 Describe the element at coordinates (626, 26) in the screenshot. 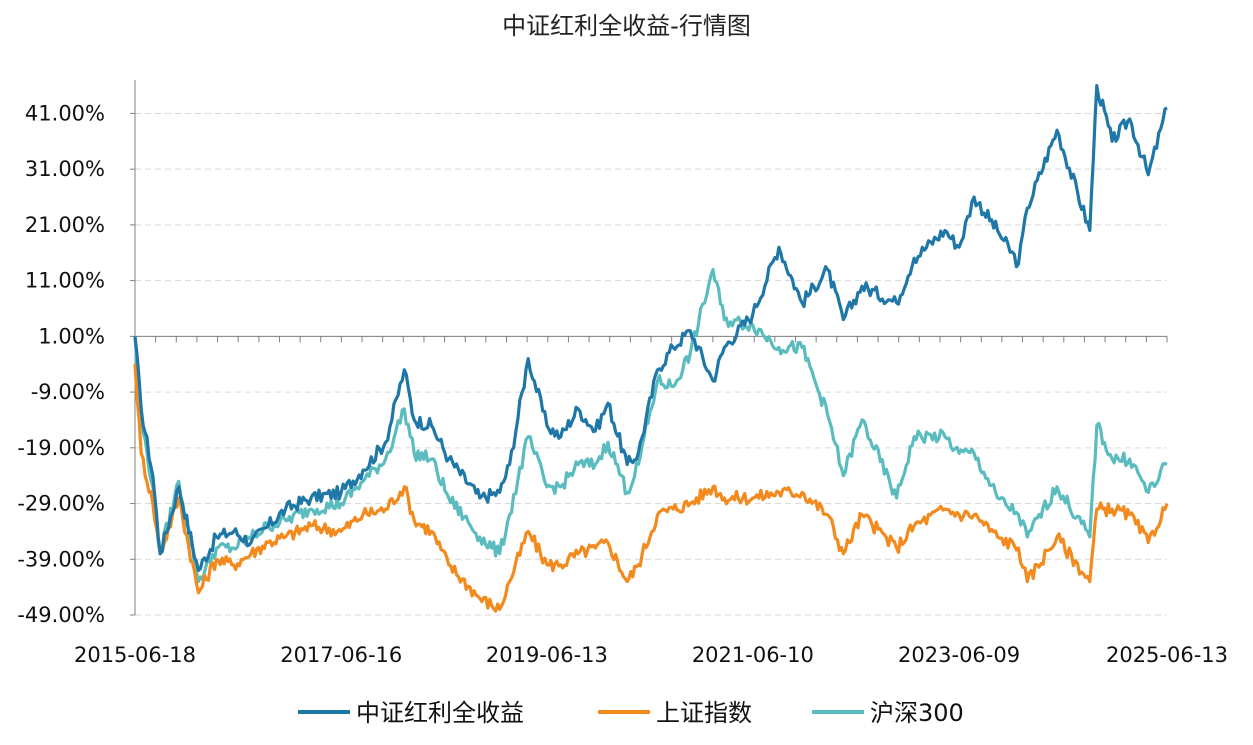

I see `chart-title: 中证红利全收益-行情图` at that location.